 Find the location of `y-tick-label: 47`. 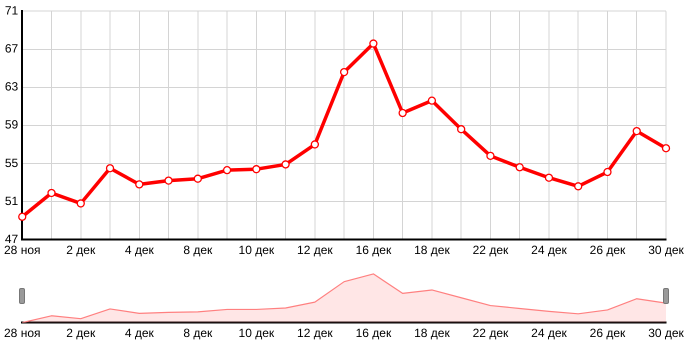

y-tick-label: 47 is located at coordinates (11, 239).